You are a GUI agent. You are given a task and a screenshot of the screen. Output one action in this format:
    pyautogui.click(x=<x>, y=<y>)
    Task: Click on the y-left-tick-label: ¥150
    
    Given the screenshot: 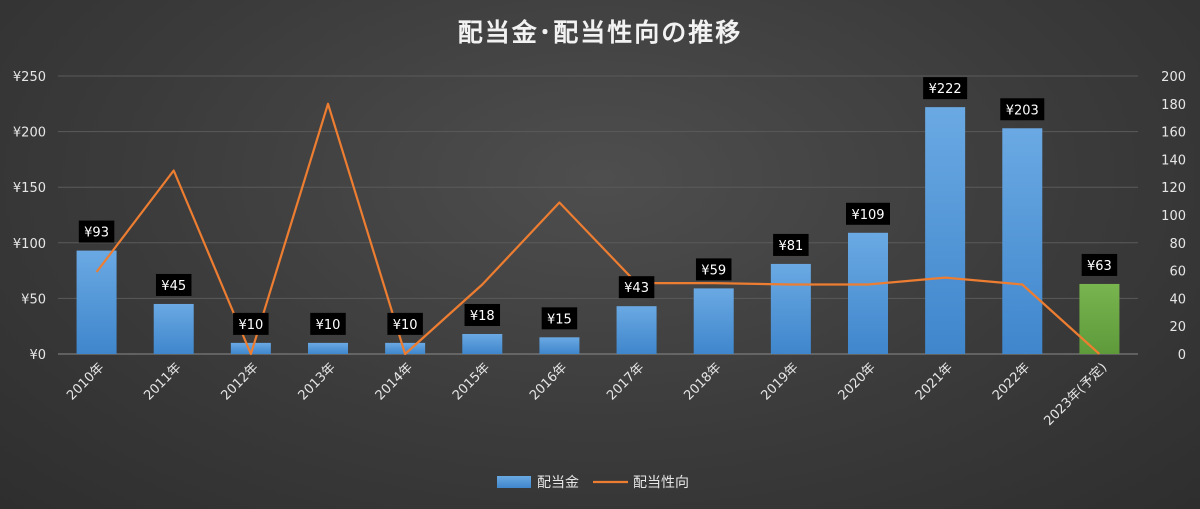 What is the action you would take?
    pyautogui.click(x=29, y=188)
    